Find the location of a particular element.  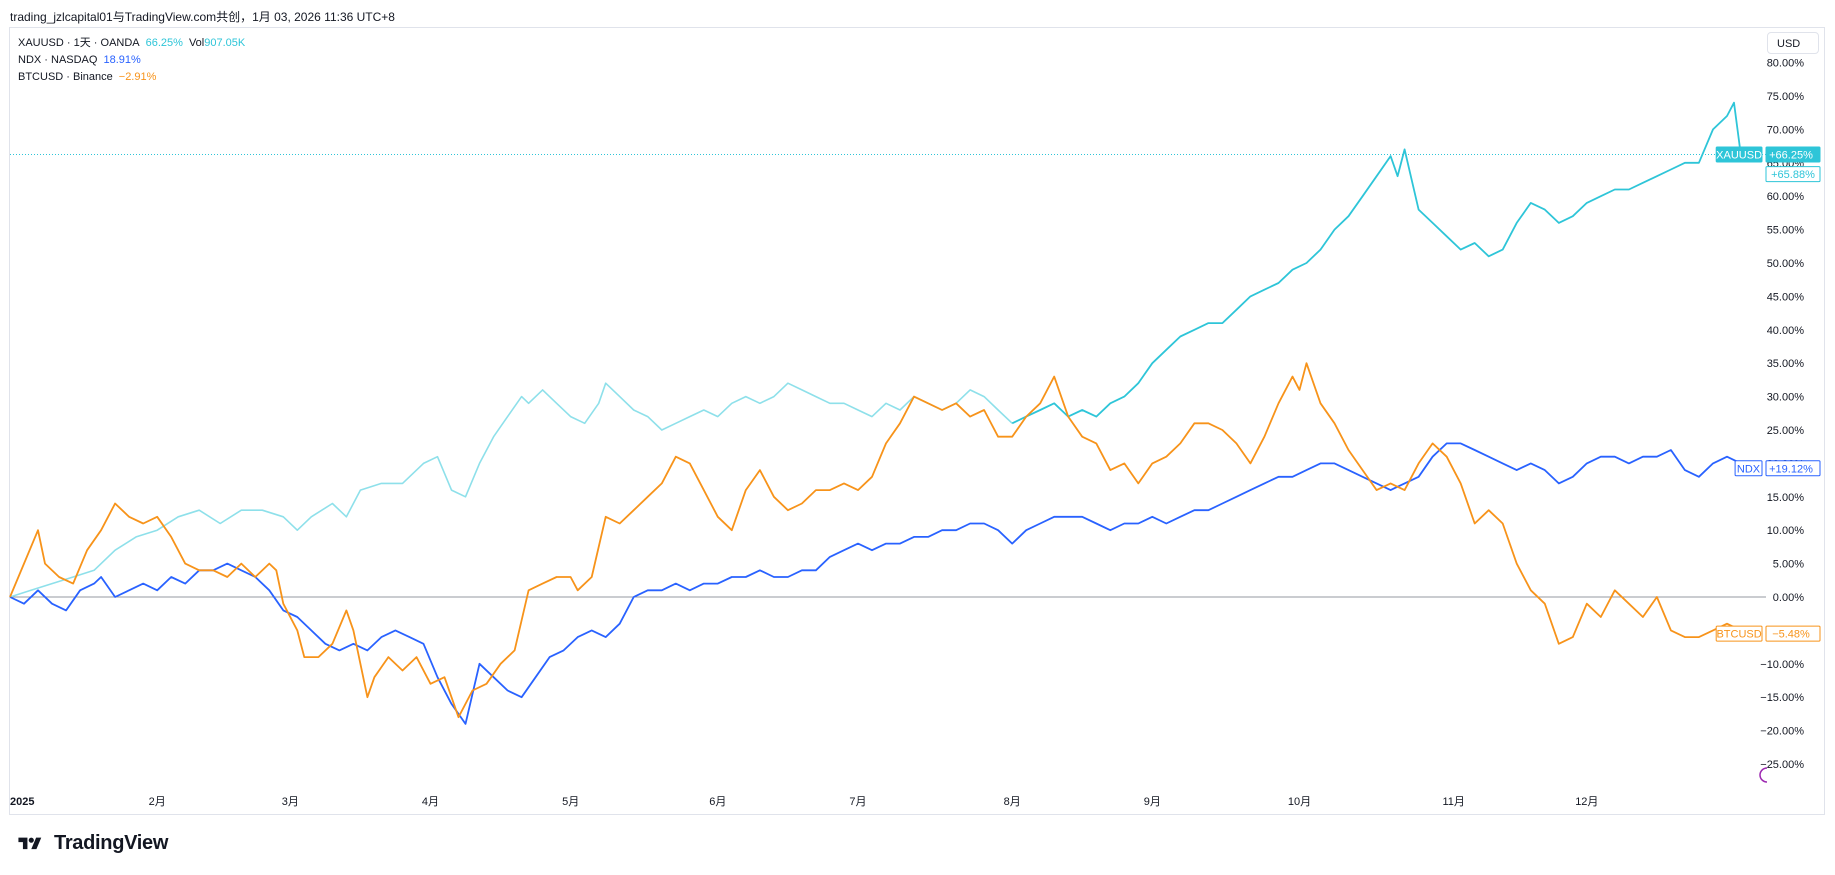

series-value-tag-text: +66.25% is located at coordinates (1791, 155).